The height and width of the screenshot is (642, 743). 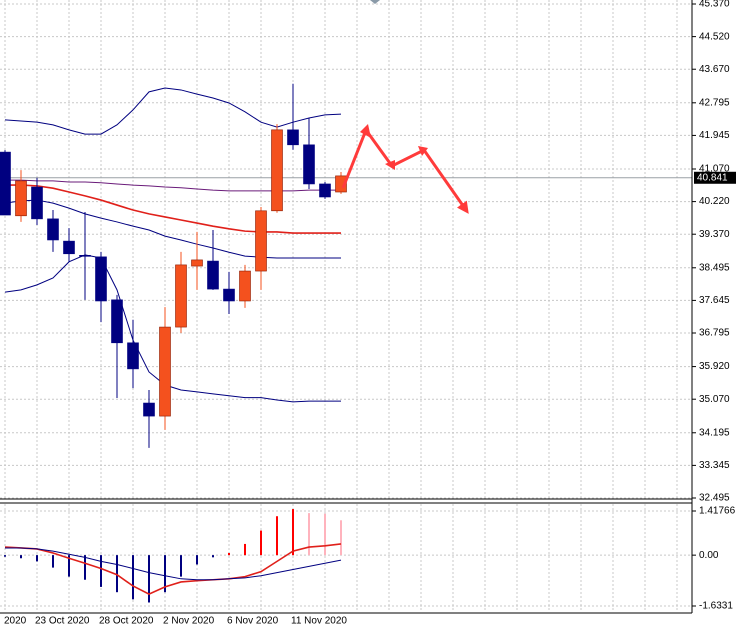 I want to click on y-tick-label: 42.795, so click(x=714, y=102).